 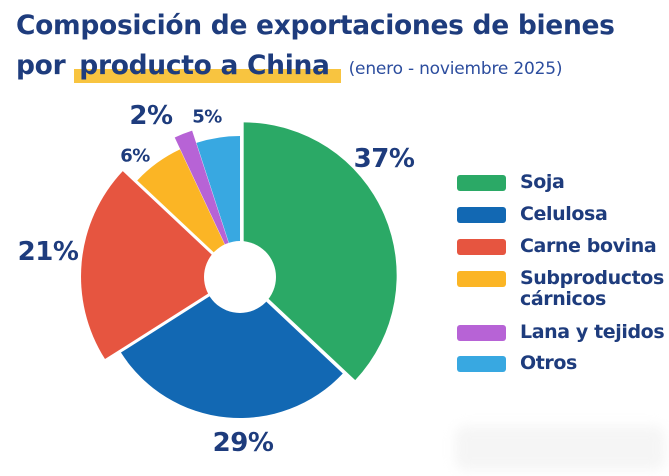 I want to click on legend-label: Subproductos cárnicos, so click(x=592, y=288).